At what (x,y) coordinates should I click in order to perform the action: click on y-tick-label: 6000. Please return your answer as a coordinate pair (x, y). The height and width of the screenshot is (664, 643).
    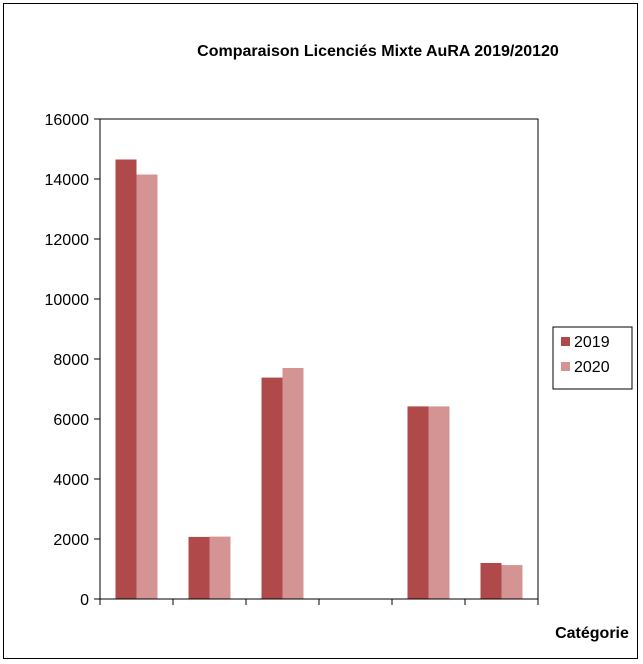
    Looking at the image, I should click on (71, 420).